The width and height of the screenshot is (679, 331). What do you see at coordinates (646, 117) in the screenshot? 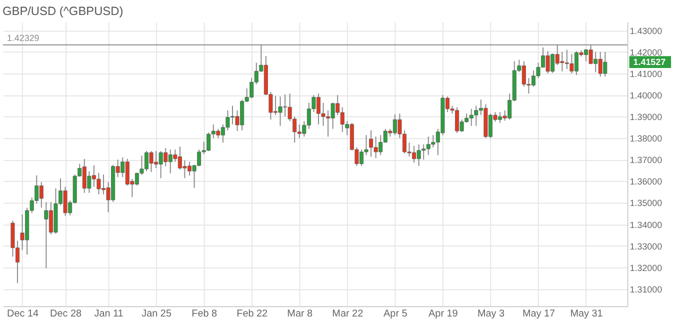
I see `y-tick-label: 1.39000` at bounding box center [646, 117].